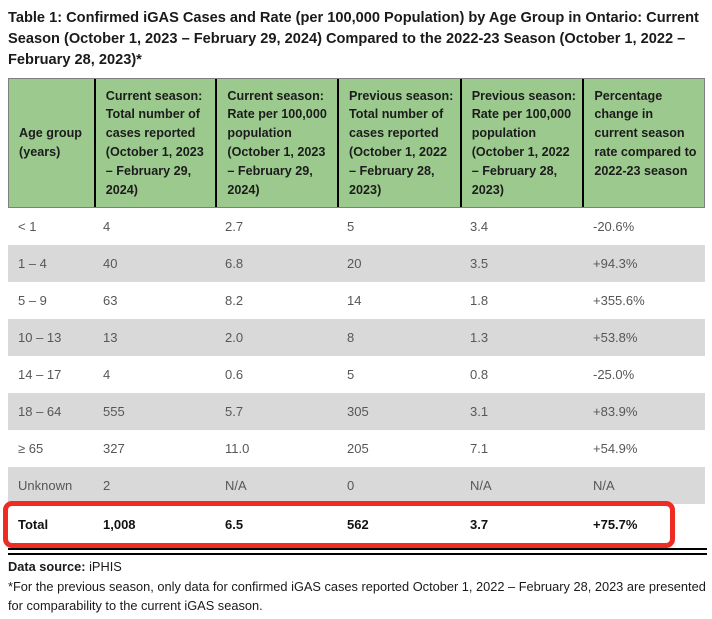 Image resolution: width=712 pixels, height=619 pixels. What do you see at coordinates (615, 411) in the screenshot?
I see `table-cell: +83.9%` at bounding box center [615, 411].